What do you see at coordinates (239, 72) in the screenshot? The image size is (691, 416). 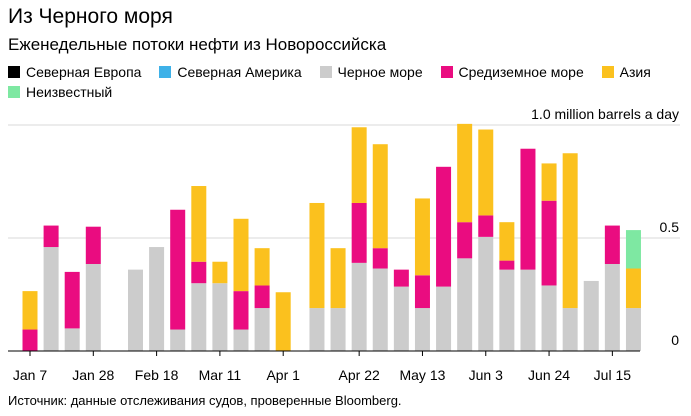 I see `legend-label: Северная Америка` at bounding box center [239, 72].